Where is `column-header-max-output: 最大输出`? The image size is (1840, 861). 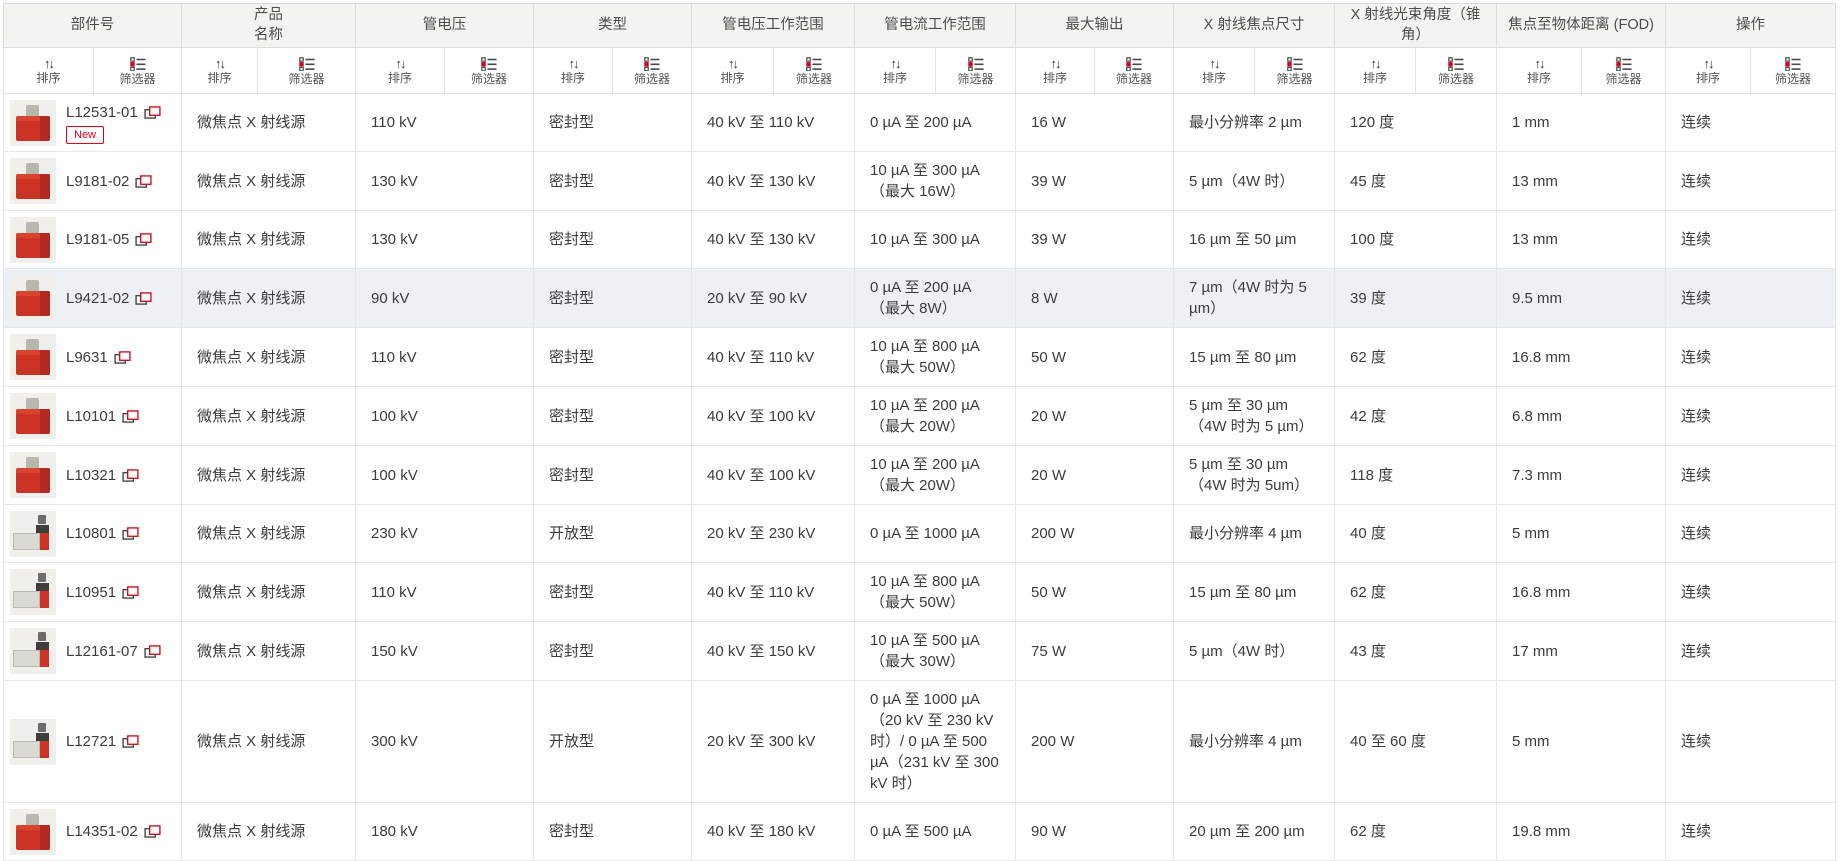 column-header-max-output: 最大输出 is located at coordinates (1094, 25).